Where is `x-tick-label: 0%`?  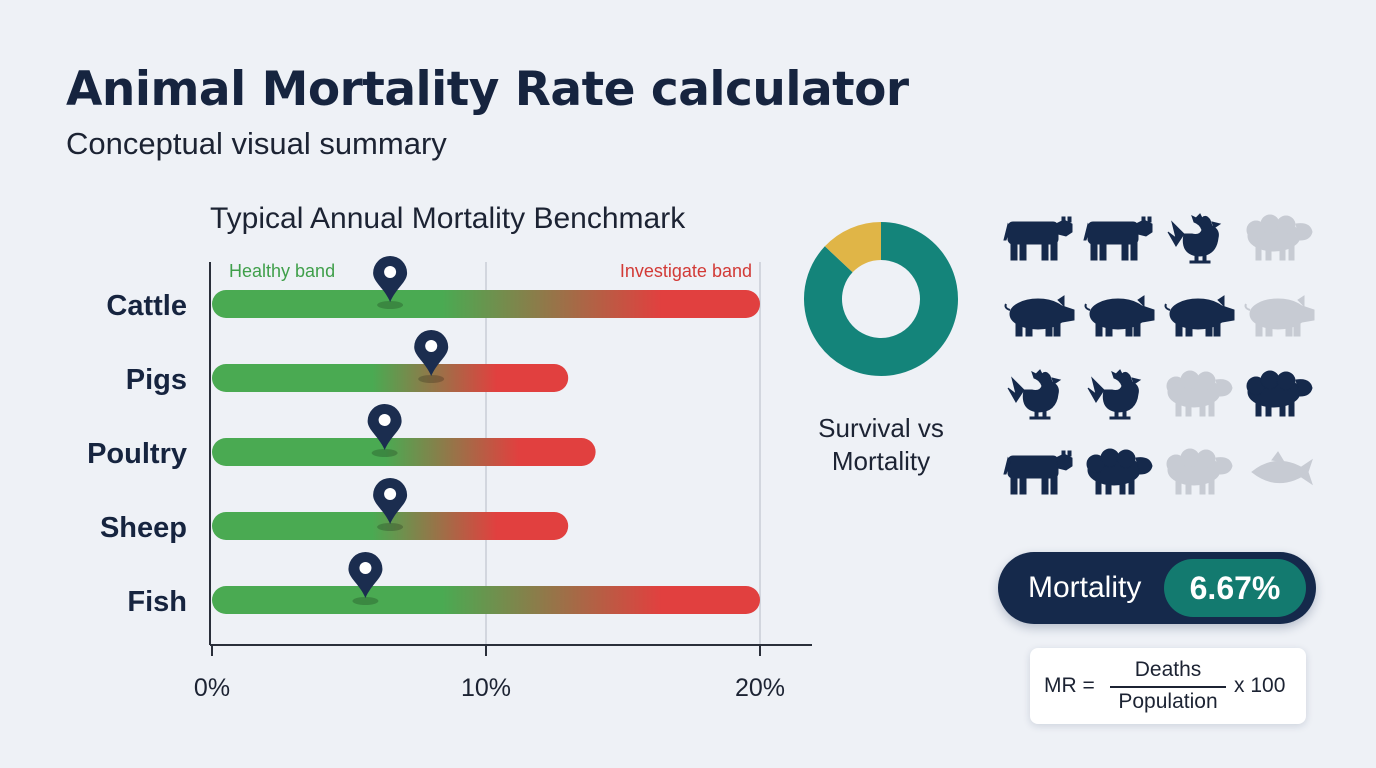 x-tick-label: 0% is located at coordinates (212, 688).